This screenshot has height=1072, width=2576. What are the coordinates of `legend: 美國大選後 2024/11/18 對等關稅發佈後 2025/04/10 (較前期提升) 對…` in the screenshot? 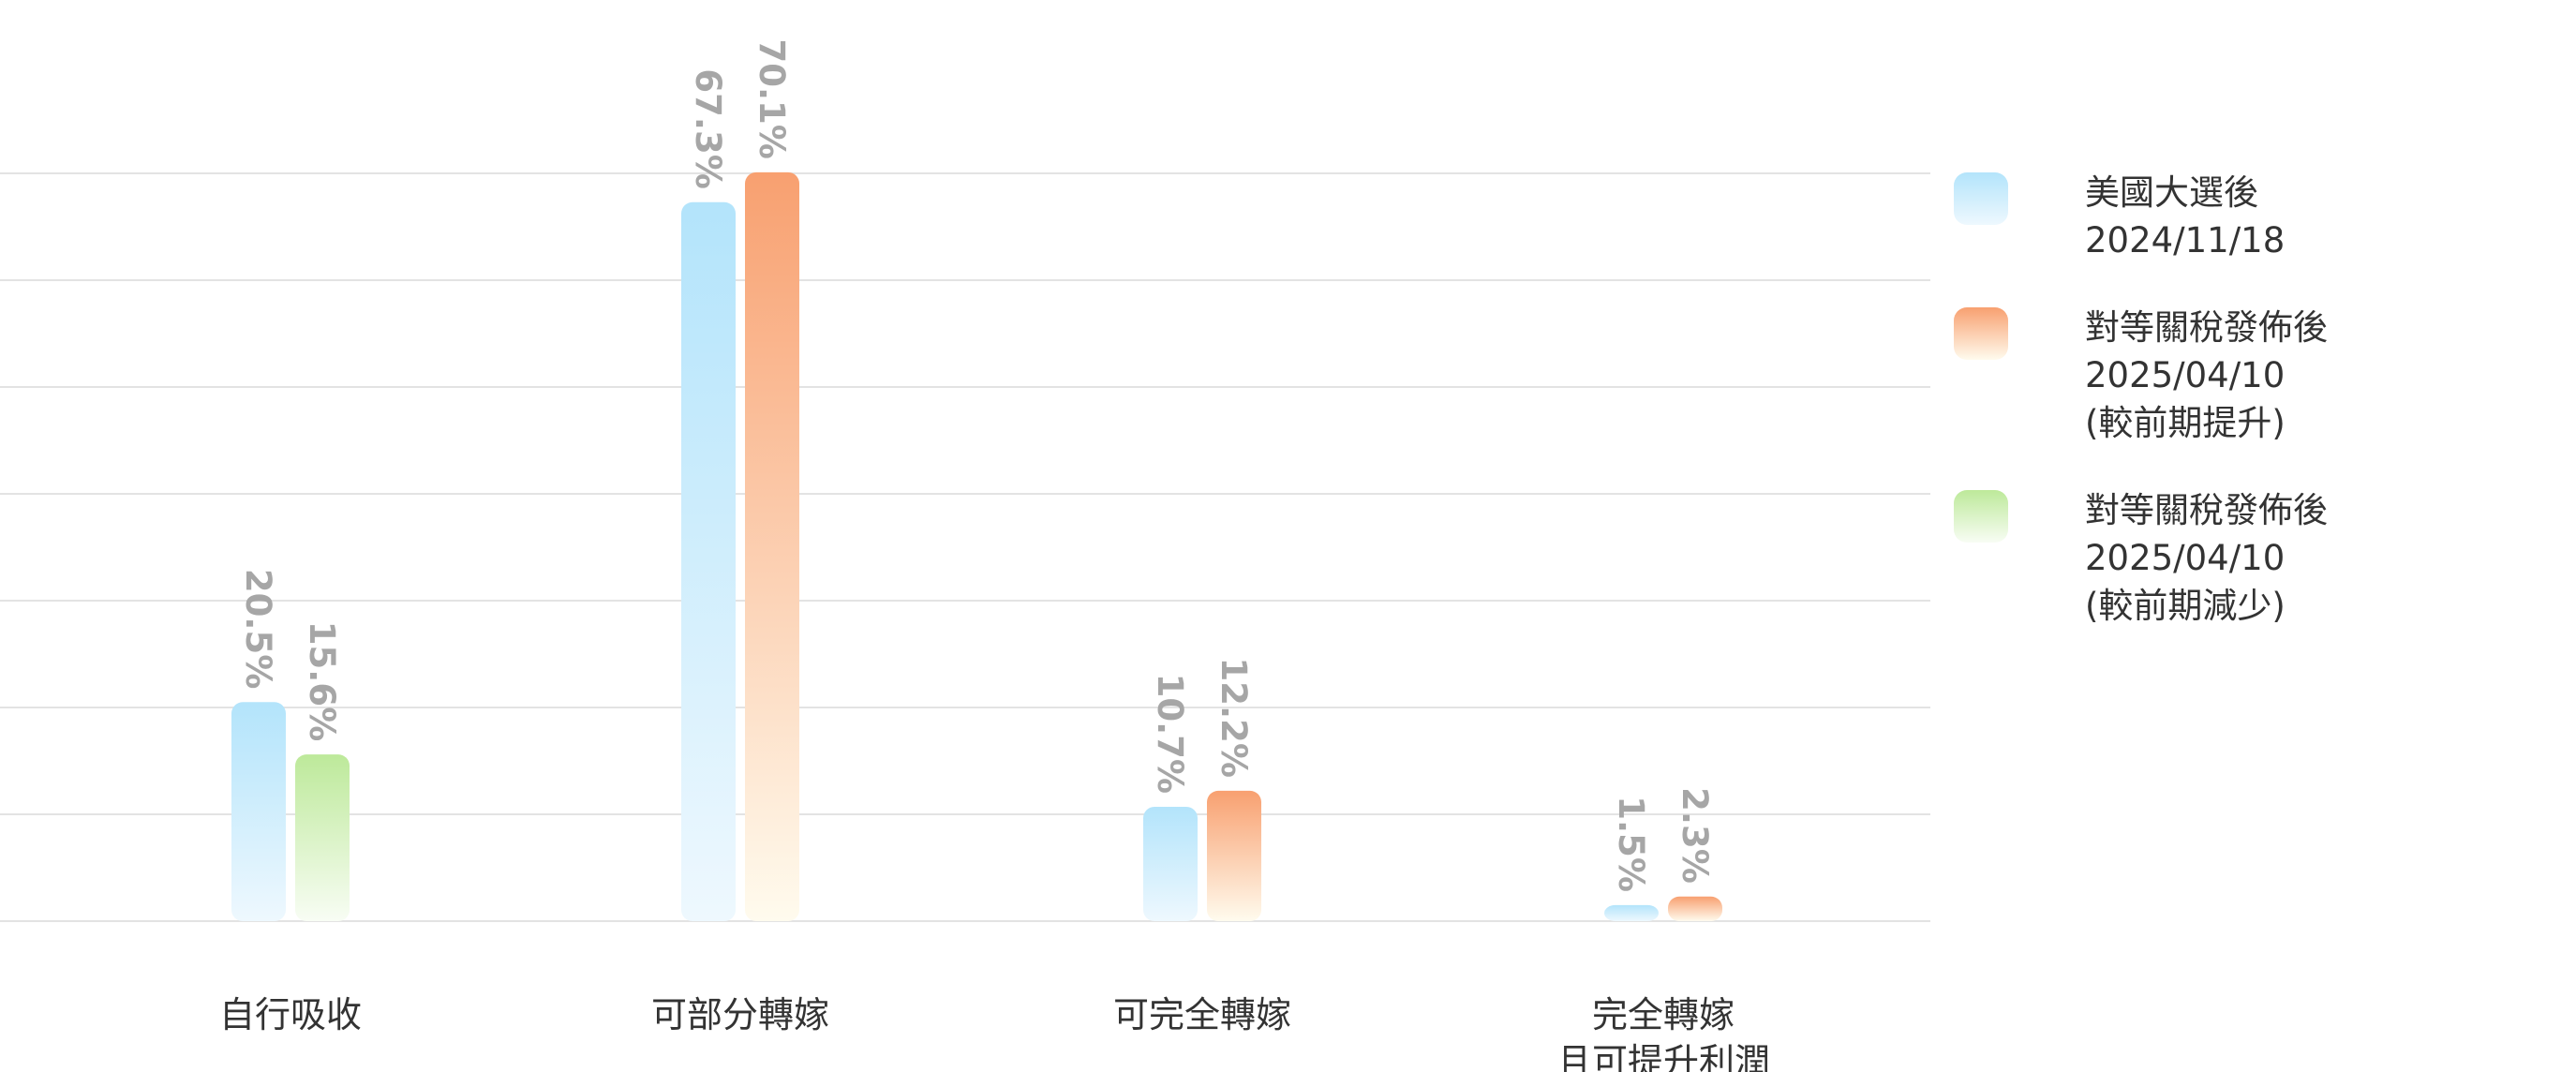 It's located at (2254, 419).